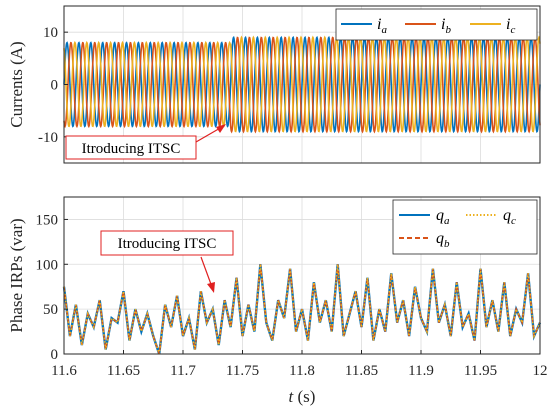  Describe the element at coordinates (16, 84) in the screenshot. I see `currents-y-axis-label: Currents (A)` at that location.